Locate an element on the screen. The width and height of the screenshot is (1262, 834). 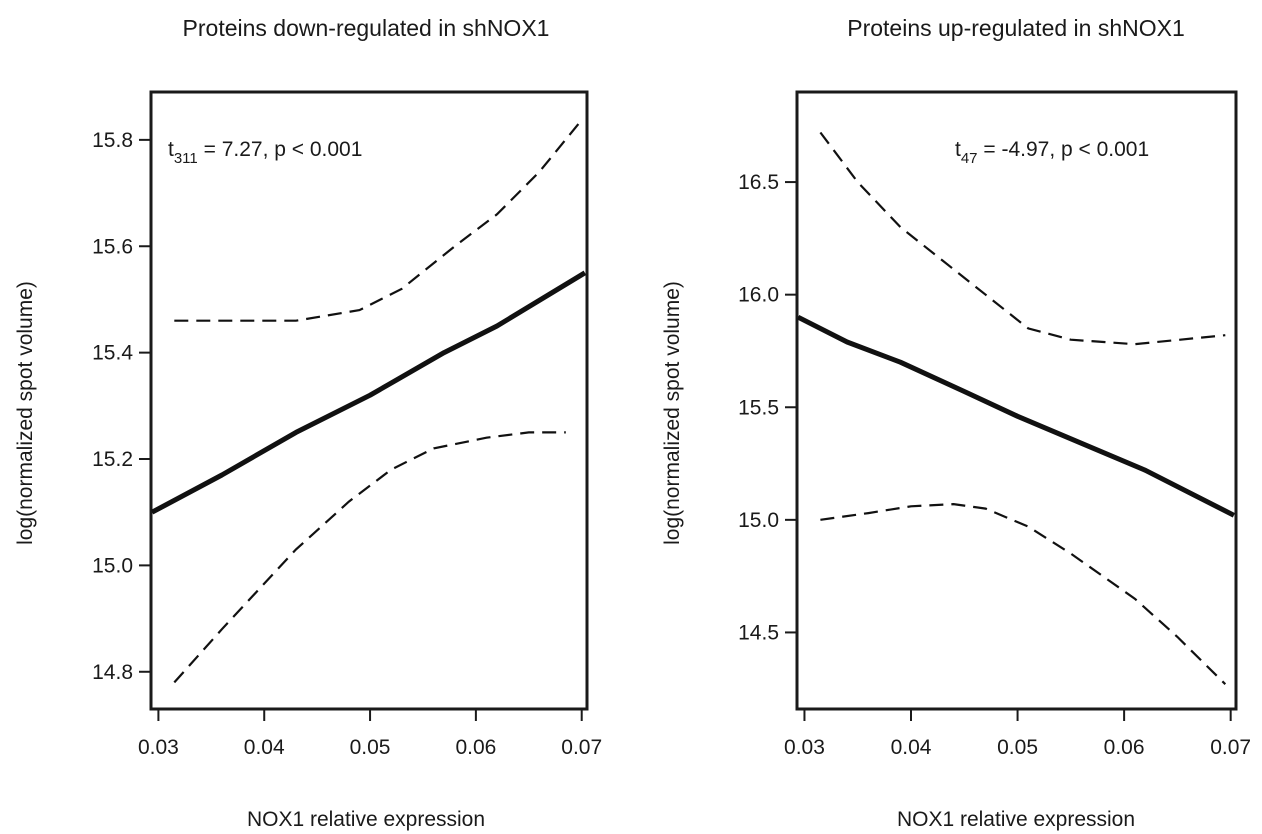
statistic-annotation: t311 = 7.27, p < 0.001 is located at coordinates (265, 152).